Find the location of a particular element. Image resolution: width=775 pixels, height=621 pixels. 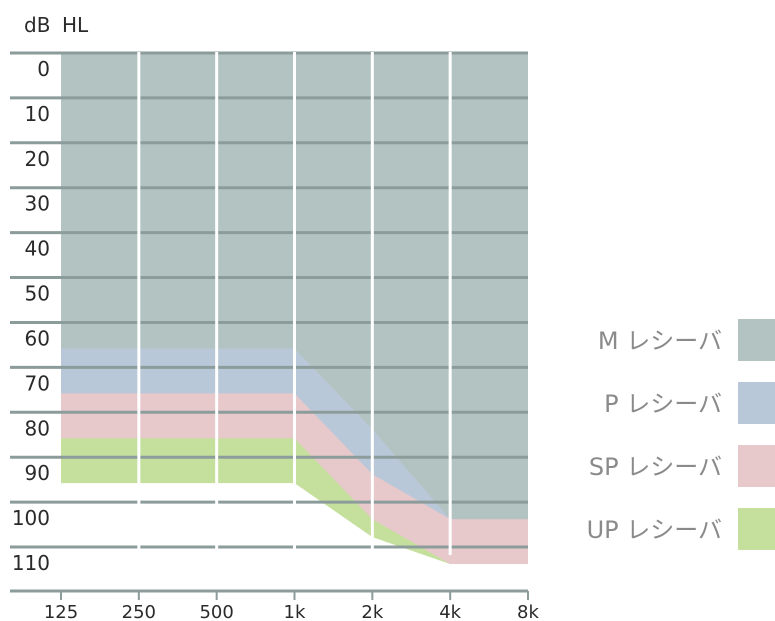

y-tick-label: 100 is located at coordinates (31, 518).